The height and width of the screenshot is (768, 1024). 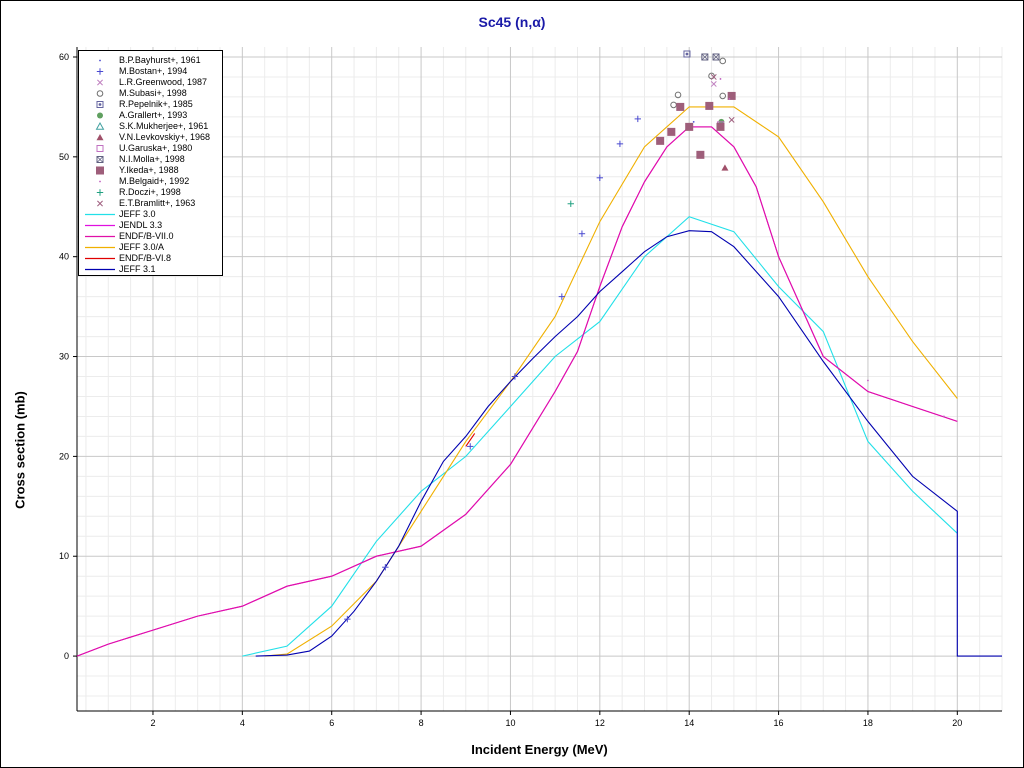 What do you see at coordinates (146, 236) in the screenshot?
I see `legend-label: ENDF/B-VII.0` at bounding box center [146, 236].